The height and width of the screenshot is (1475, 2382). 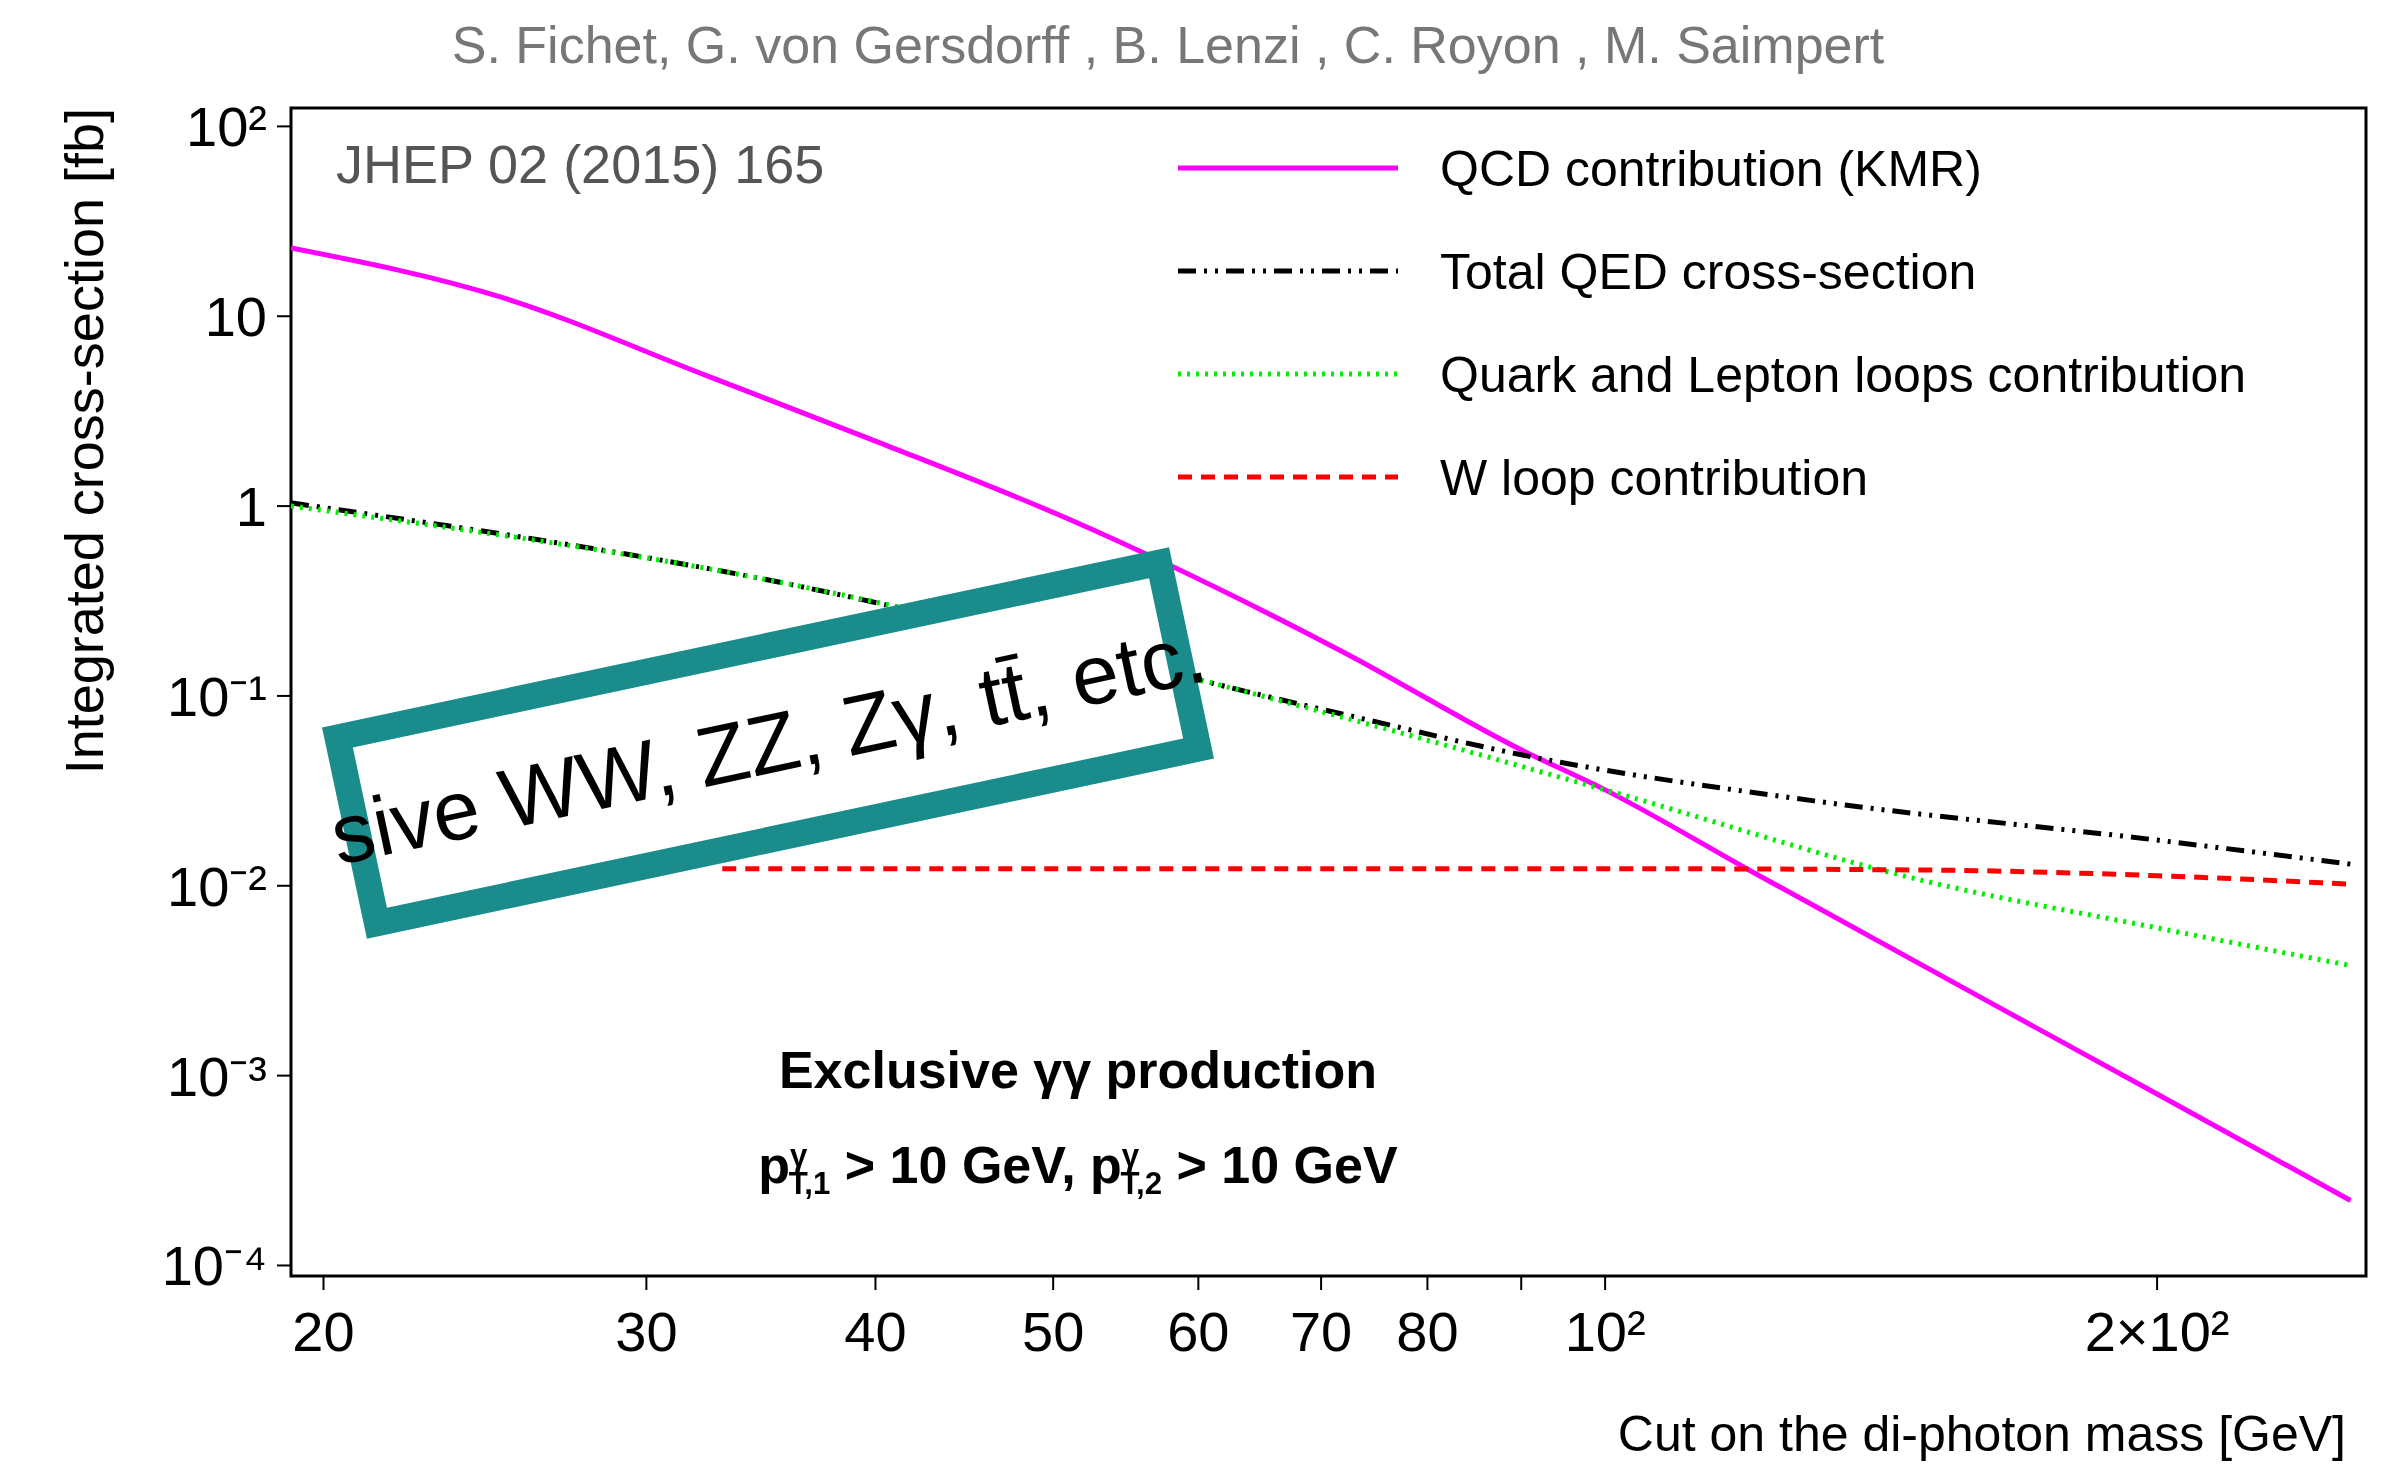 I want to click on annotation: p$^{γ}$$_{T,1}$ > 10 GeV, p$^{γ}$$_{T,2}$ > 10 GeV, so click(x=1078, y=1168).